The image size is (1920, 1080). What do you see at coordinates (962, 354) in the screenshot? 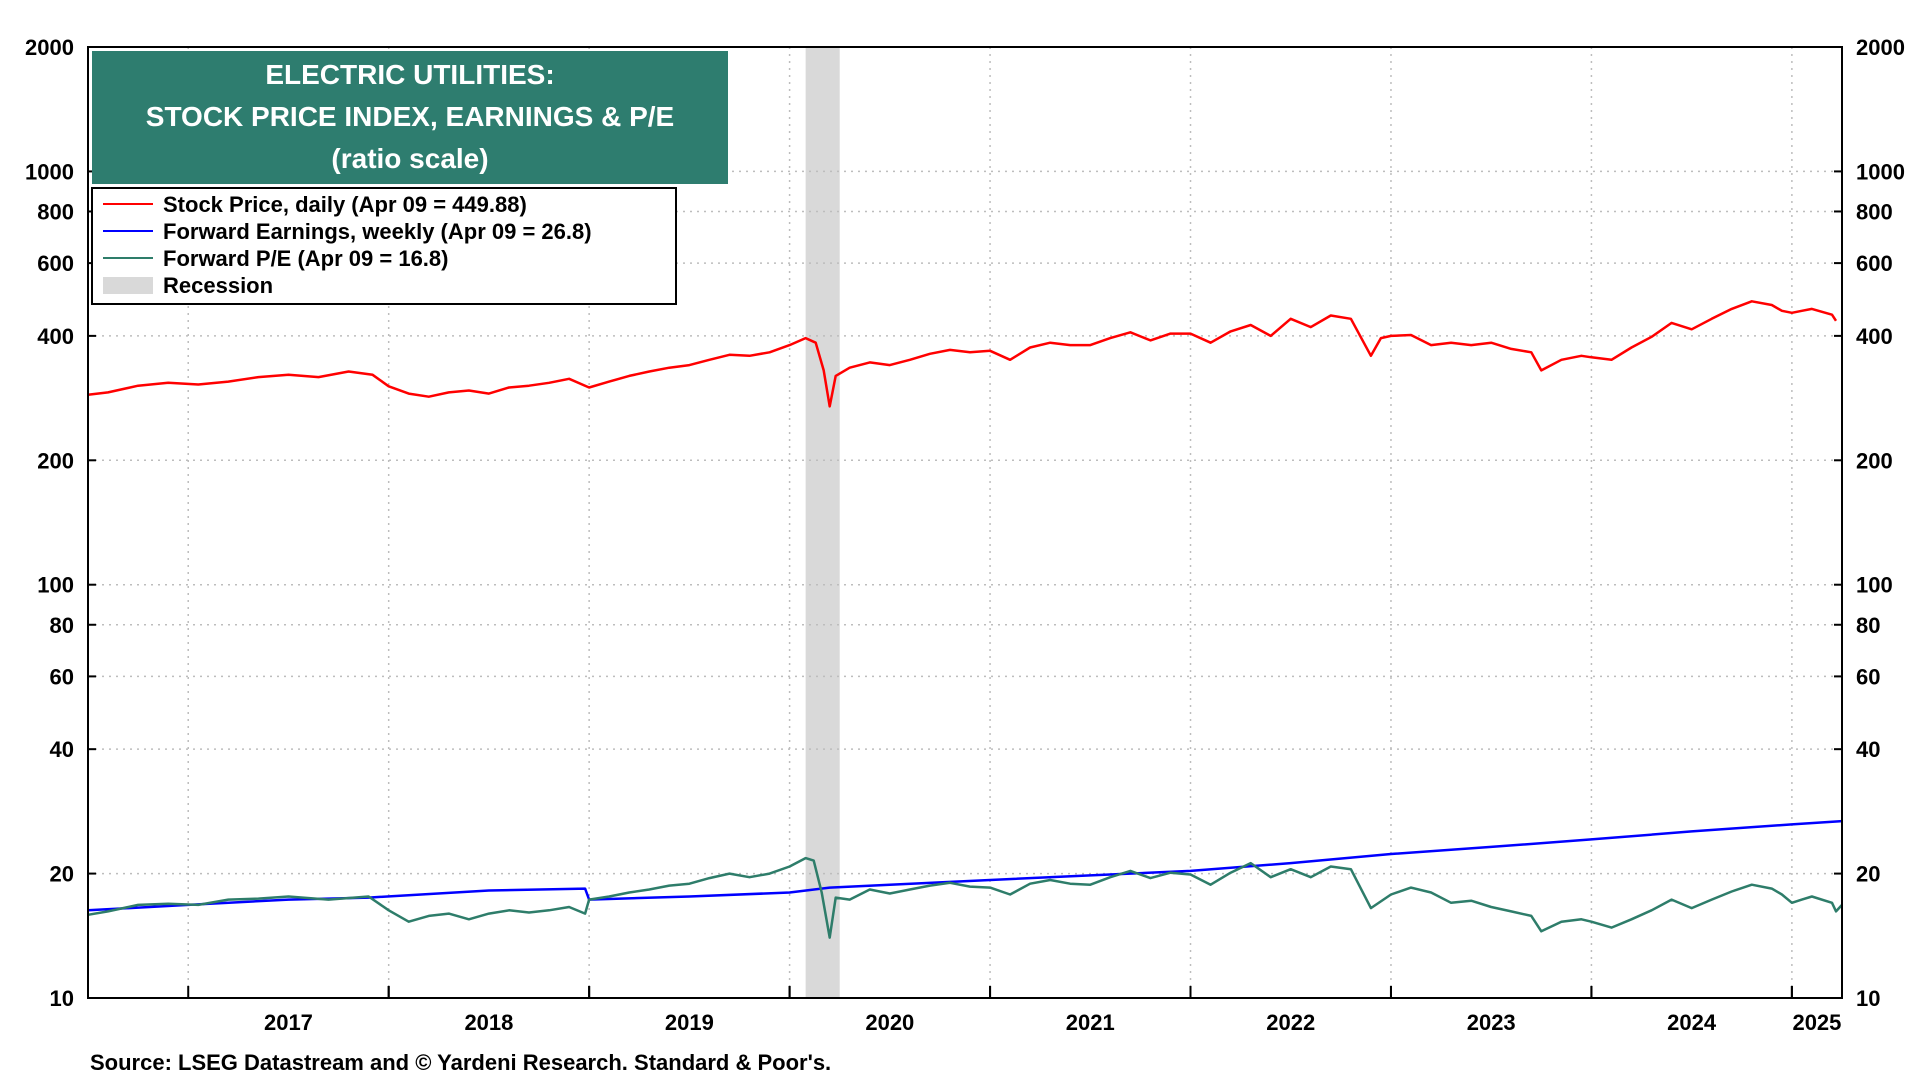
I see `series-stock-price-line` at bounding box center [962, 354].